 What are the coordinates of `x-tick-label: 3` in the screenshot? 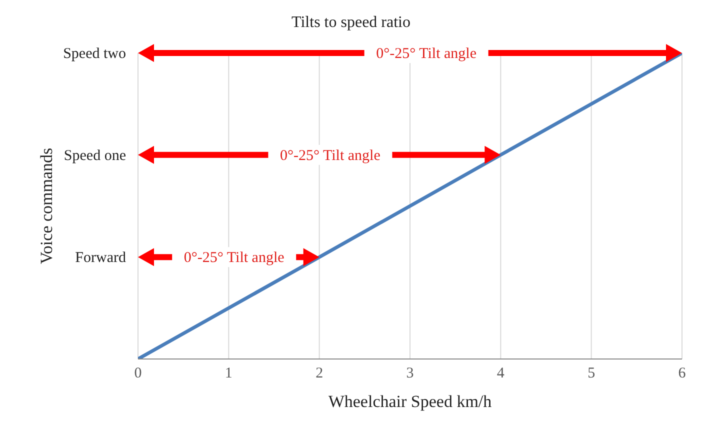 It's located at (410, 374).